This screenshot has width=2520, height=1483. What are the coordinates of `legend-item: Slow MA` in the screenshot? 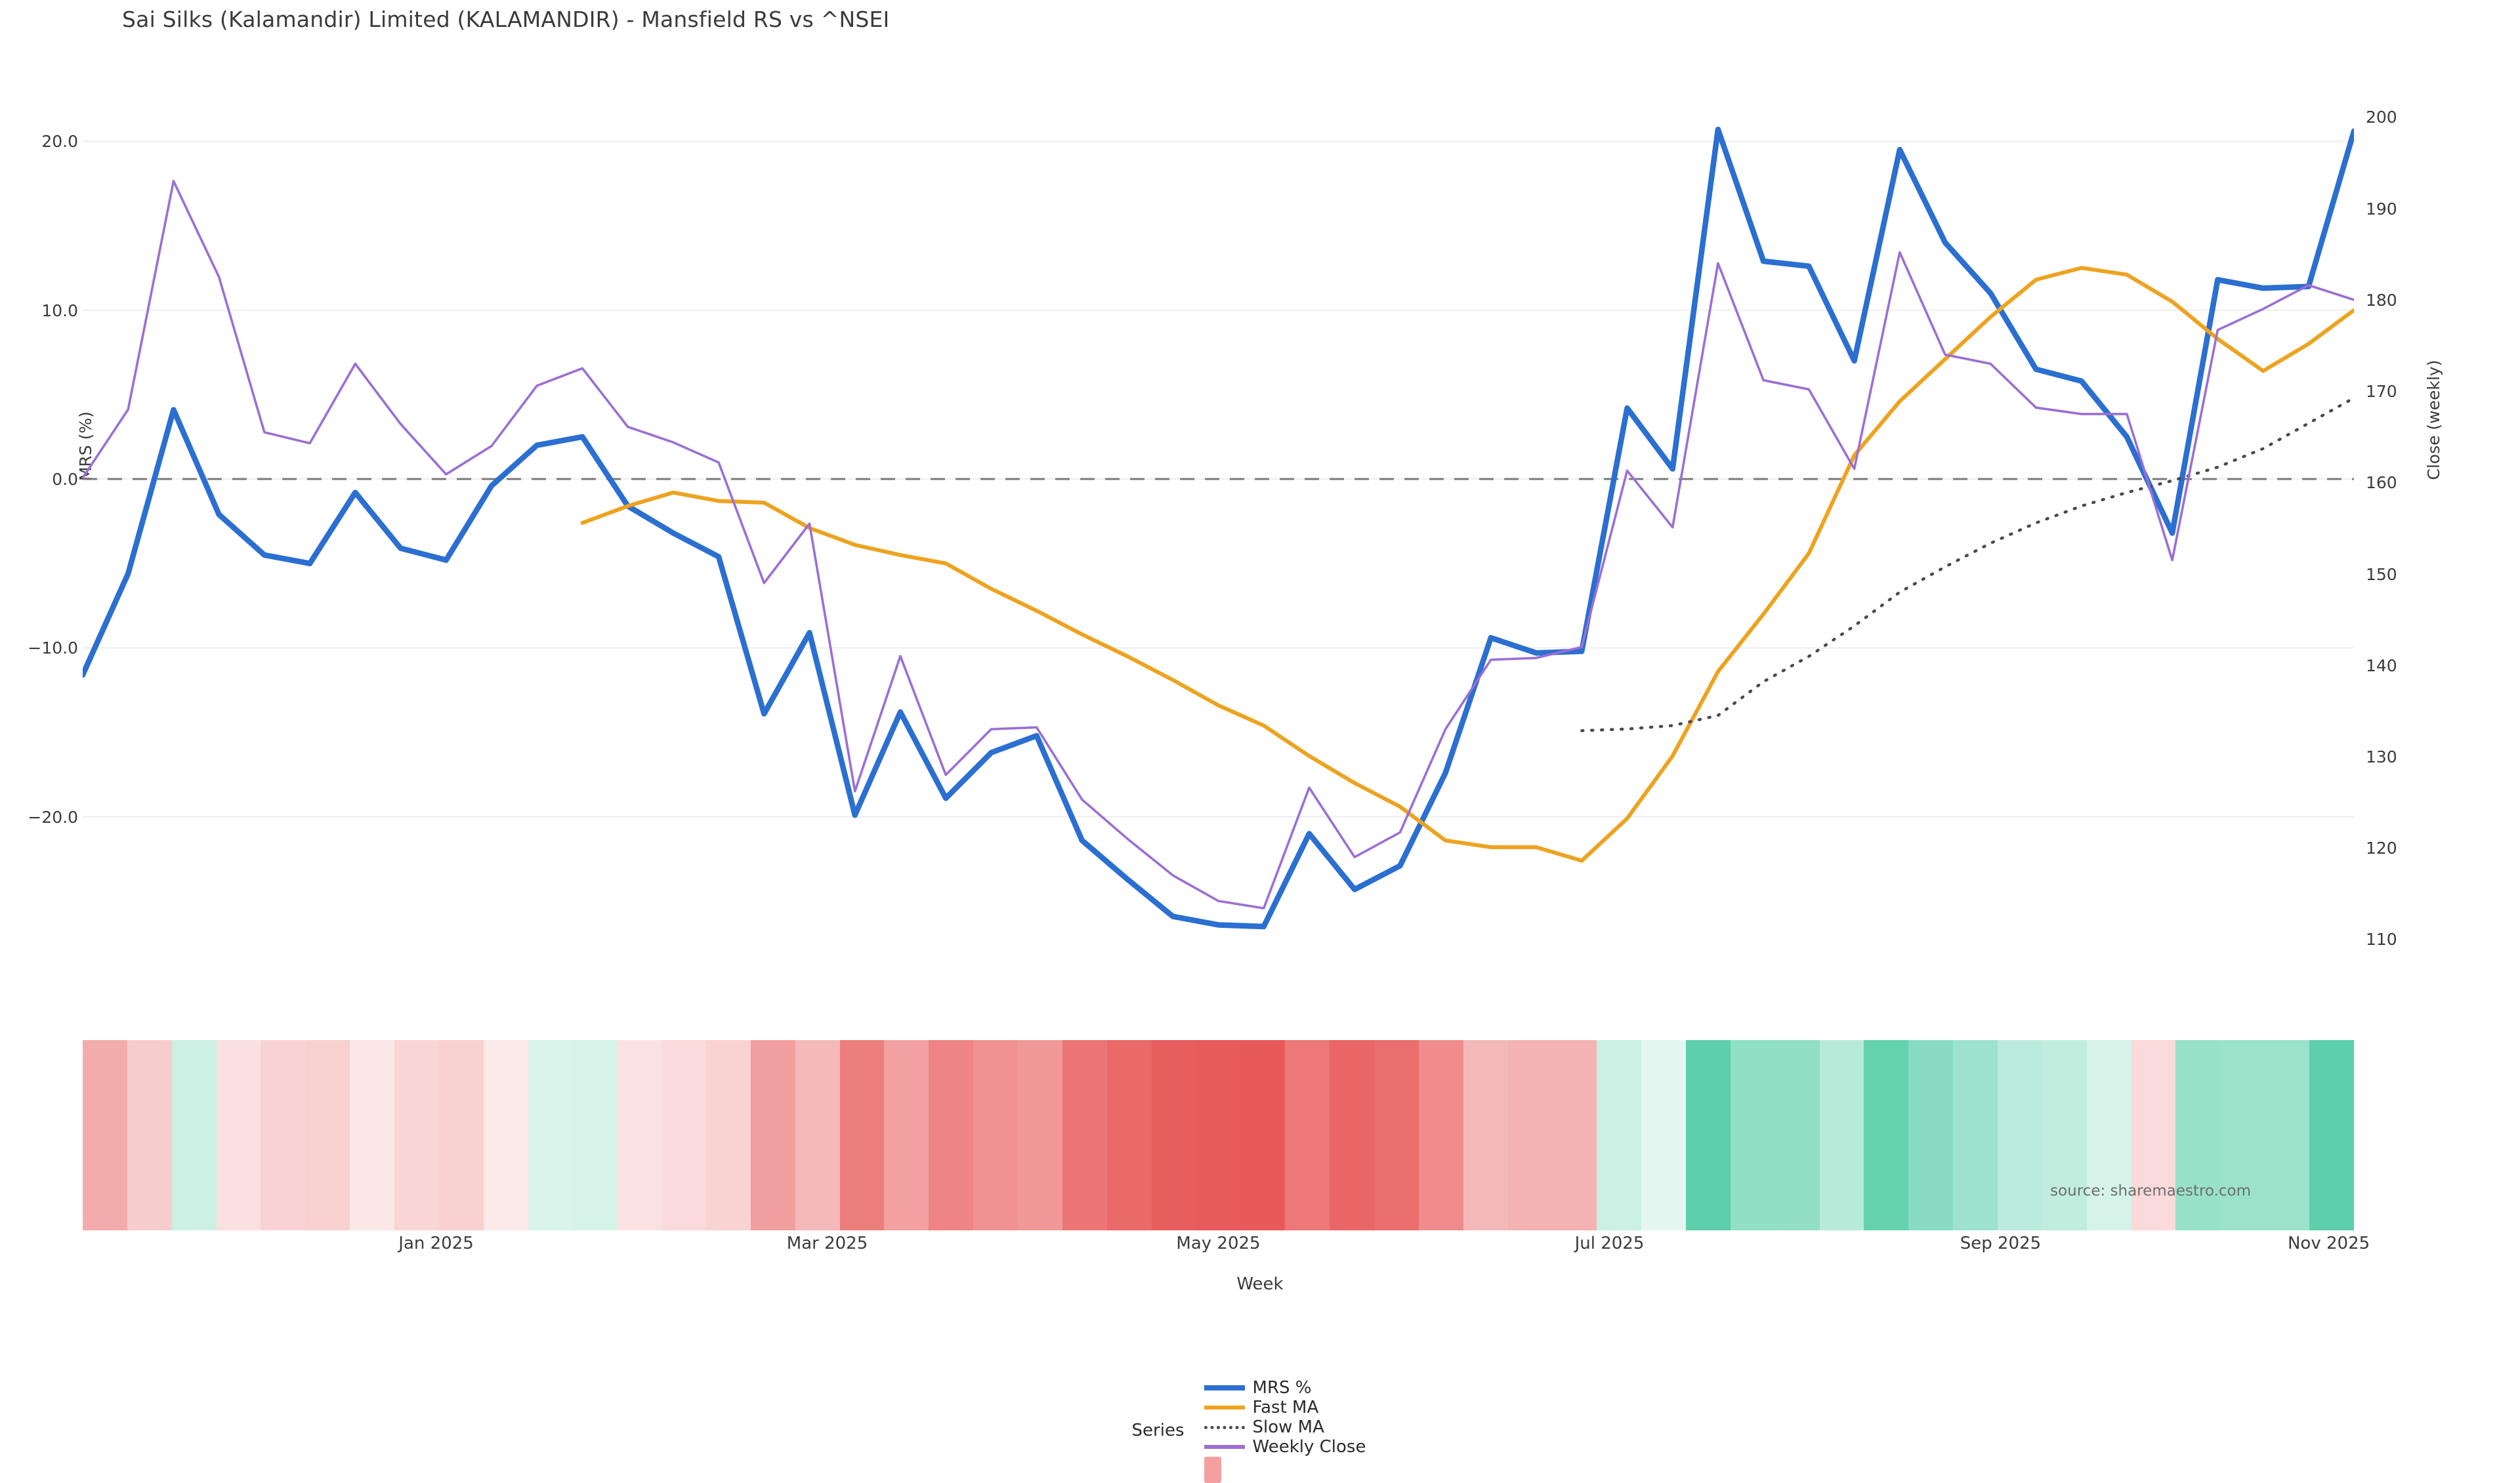 It's located at (1285, 1427).